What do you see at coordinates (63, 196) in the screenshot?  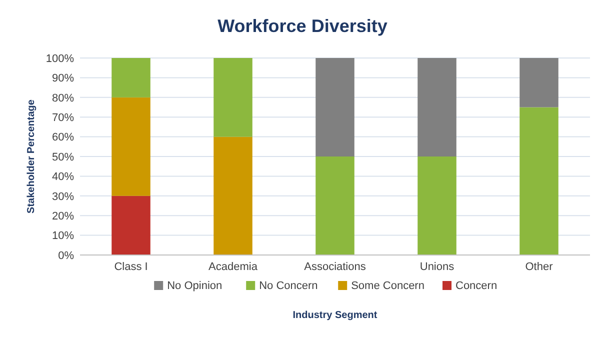 I see `y-tick-label: 30%` at bounding box center [63, 196].